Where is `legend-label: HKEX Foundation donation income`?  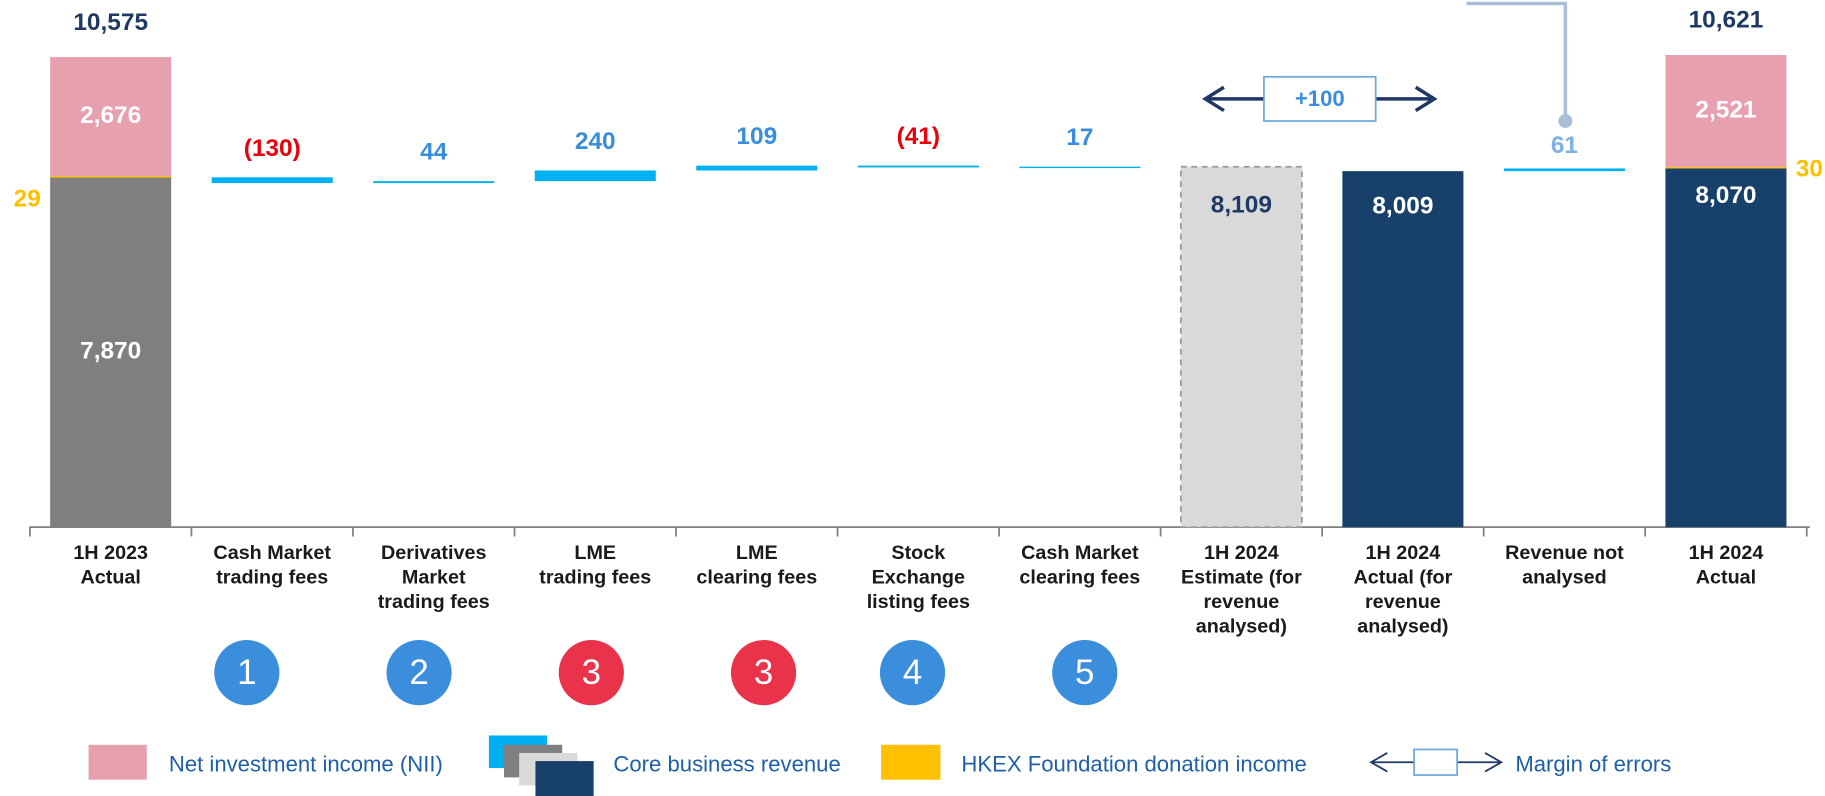 legend-label: HKEX Foundation donation income is located at coordinates (1133, 764).